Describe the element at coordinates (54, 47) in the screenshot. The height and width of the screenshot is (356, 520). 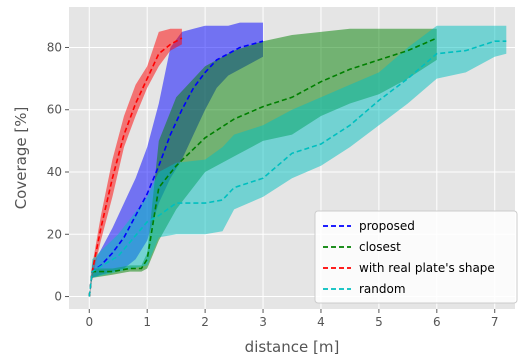
I see `y-tick-label: 80` at that location.